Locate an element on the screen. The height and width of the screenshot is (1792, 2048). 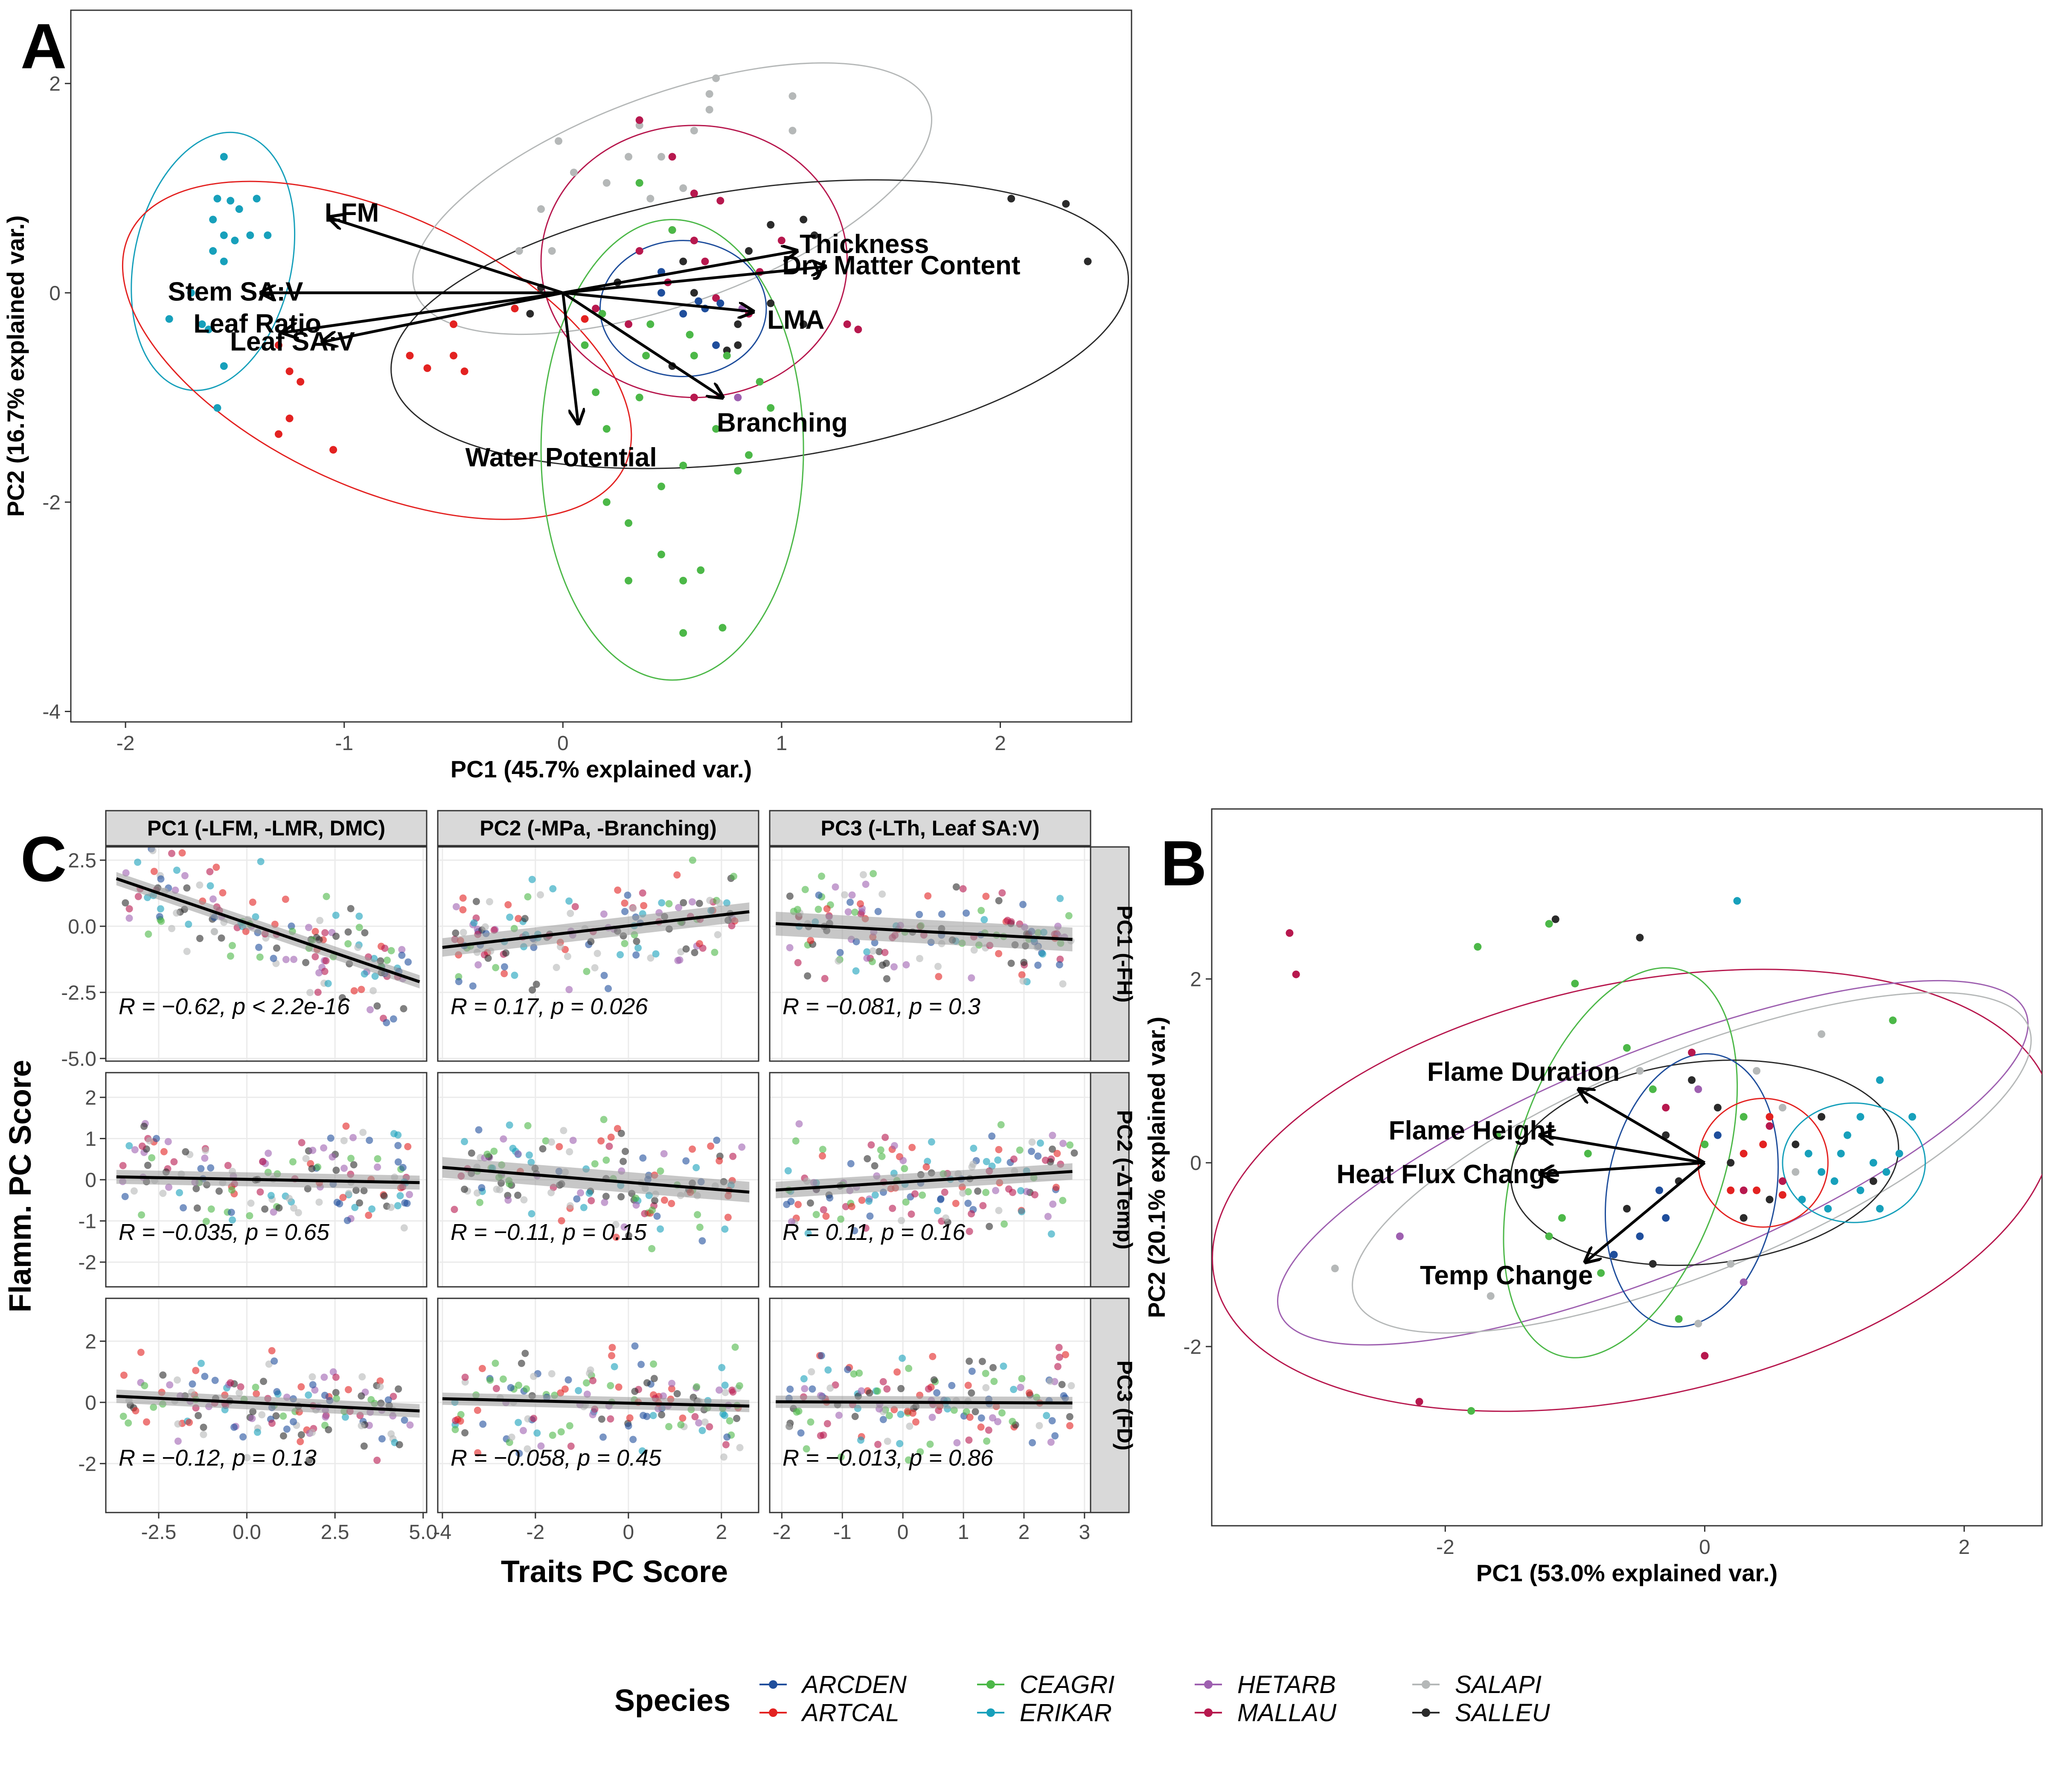
facet-cell: R = −0.11, p = 0.15 is located at coordinates (598, 1180).